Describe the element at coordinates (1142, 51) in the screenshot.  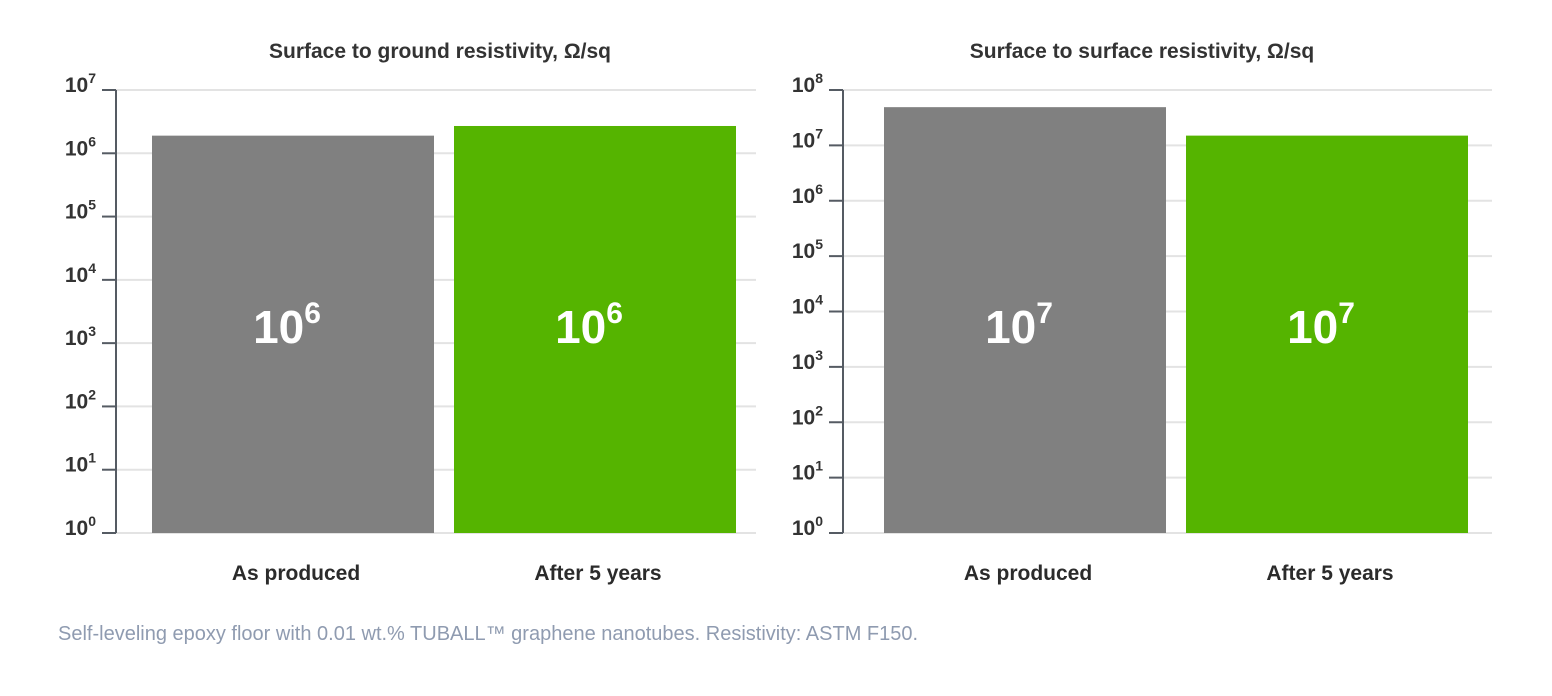
I see `chart-title-surface-to-surface: Surface to surface resistivity, Ω/sq` at that location.